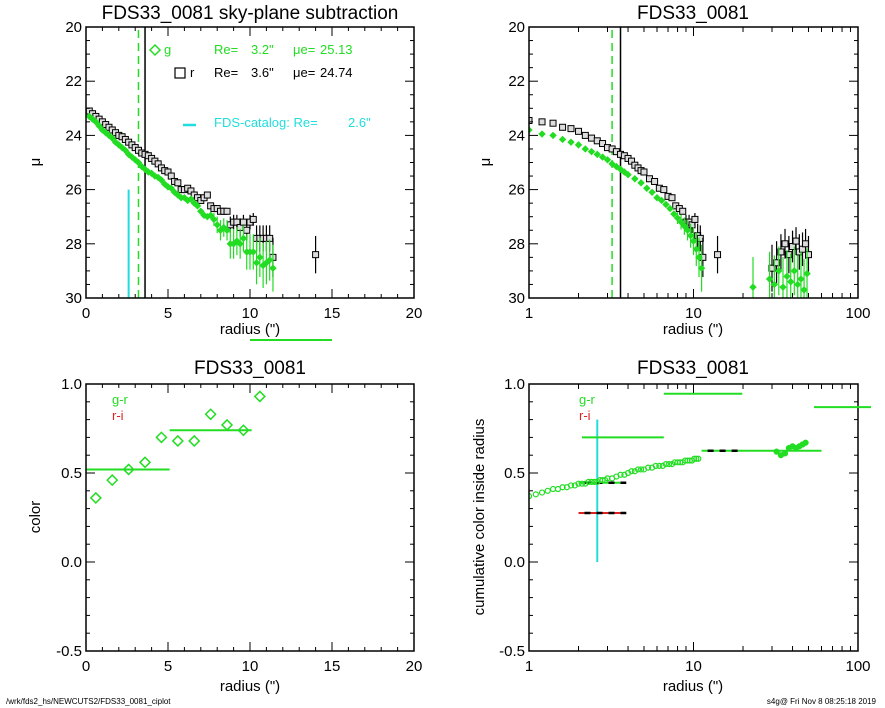  Describe the element at coordinates (514, 384) in the screenshot. I see `y-tick-label: 1.0` at that location.